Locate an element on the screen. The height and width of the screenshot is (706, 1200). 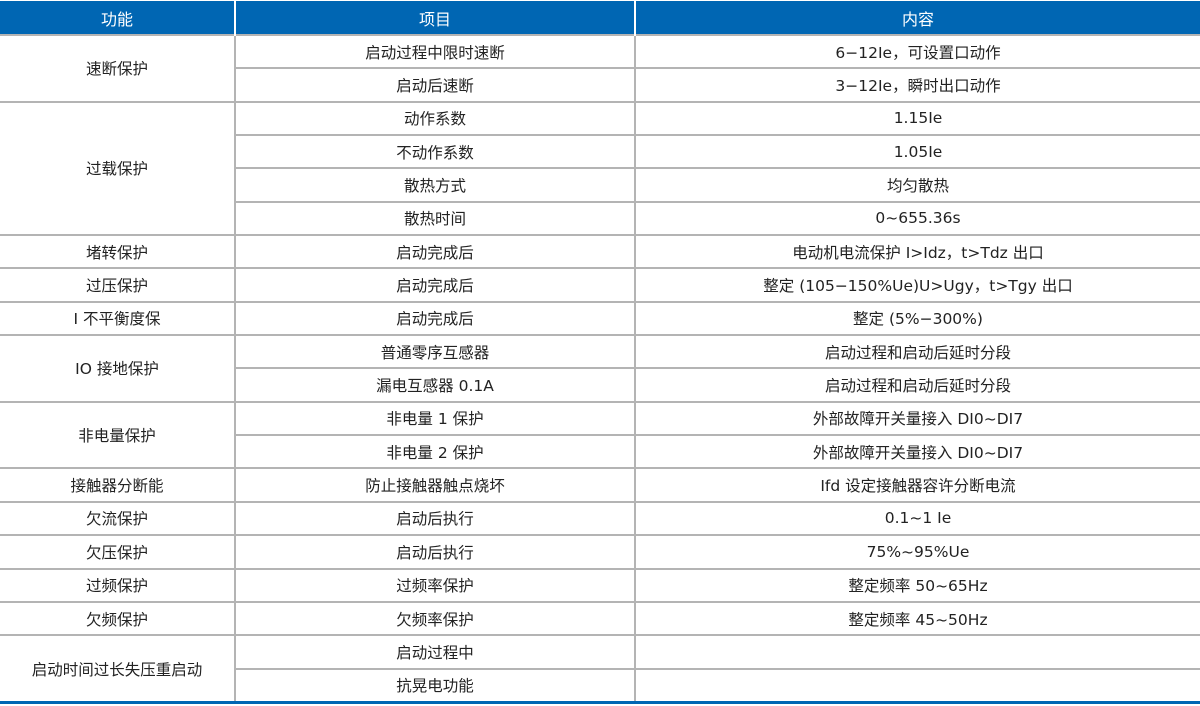
function-cell: 欠频保护 is located at coordinates (118, 618).